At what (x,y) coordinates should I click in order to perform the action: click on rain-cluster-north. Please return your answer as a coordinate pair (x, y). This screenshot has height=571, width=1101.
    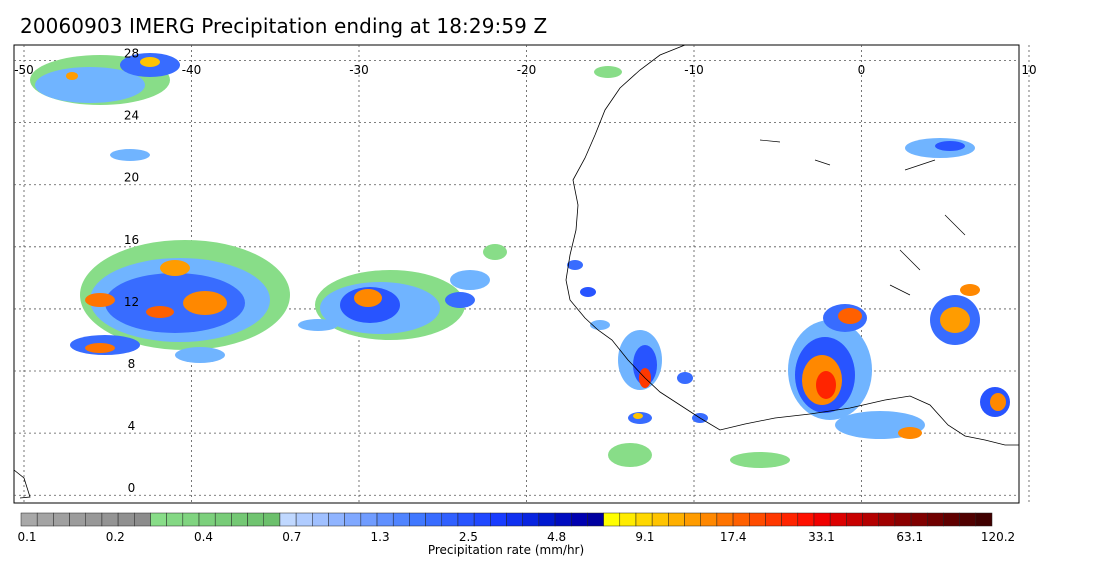
    Looking at the image, I should click on (105, 107).